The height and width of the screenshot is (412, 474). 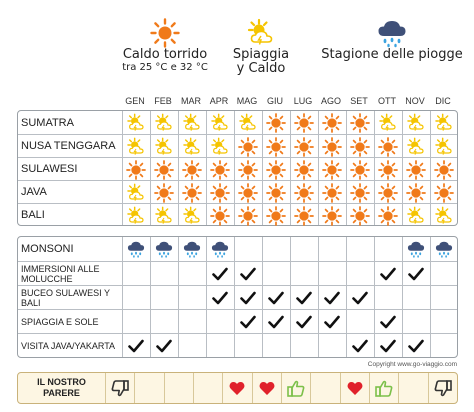 I want to click on month-dic: DIC, so click(x=443, y=101).